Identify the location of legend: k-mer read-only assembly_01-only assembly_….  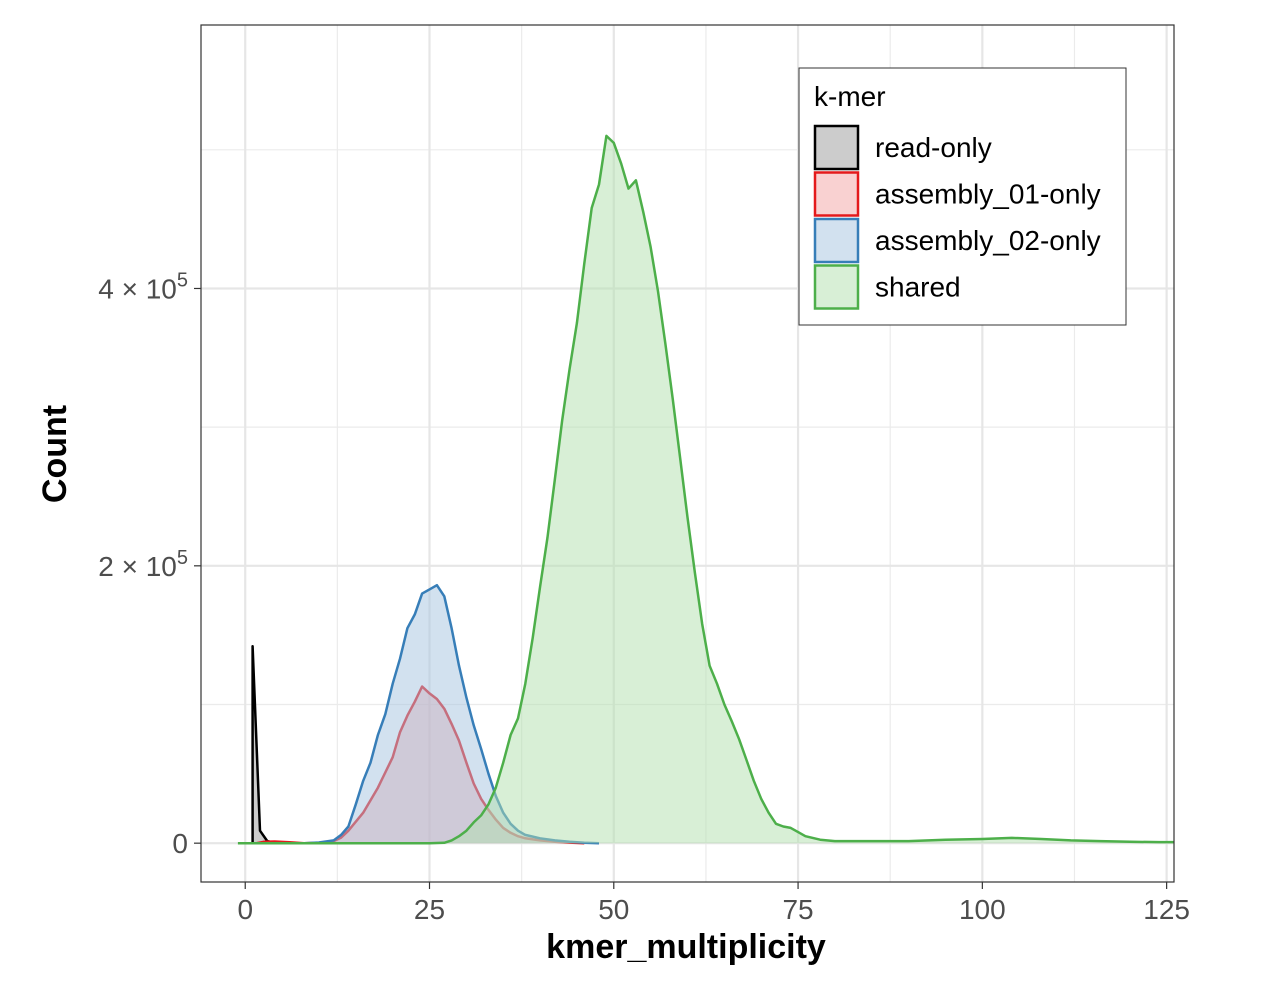
(962, 196).